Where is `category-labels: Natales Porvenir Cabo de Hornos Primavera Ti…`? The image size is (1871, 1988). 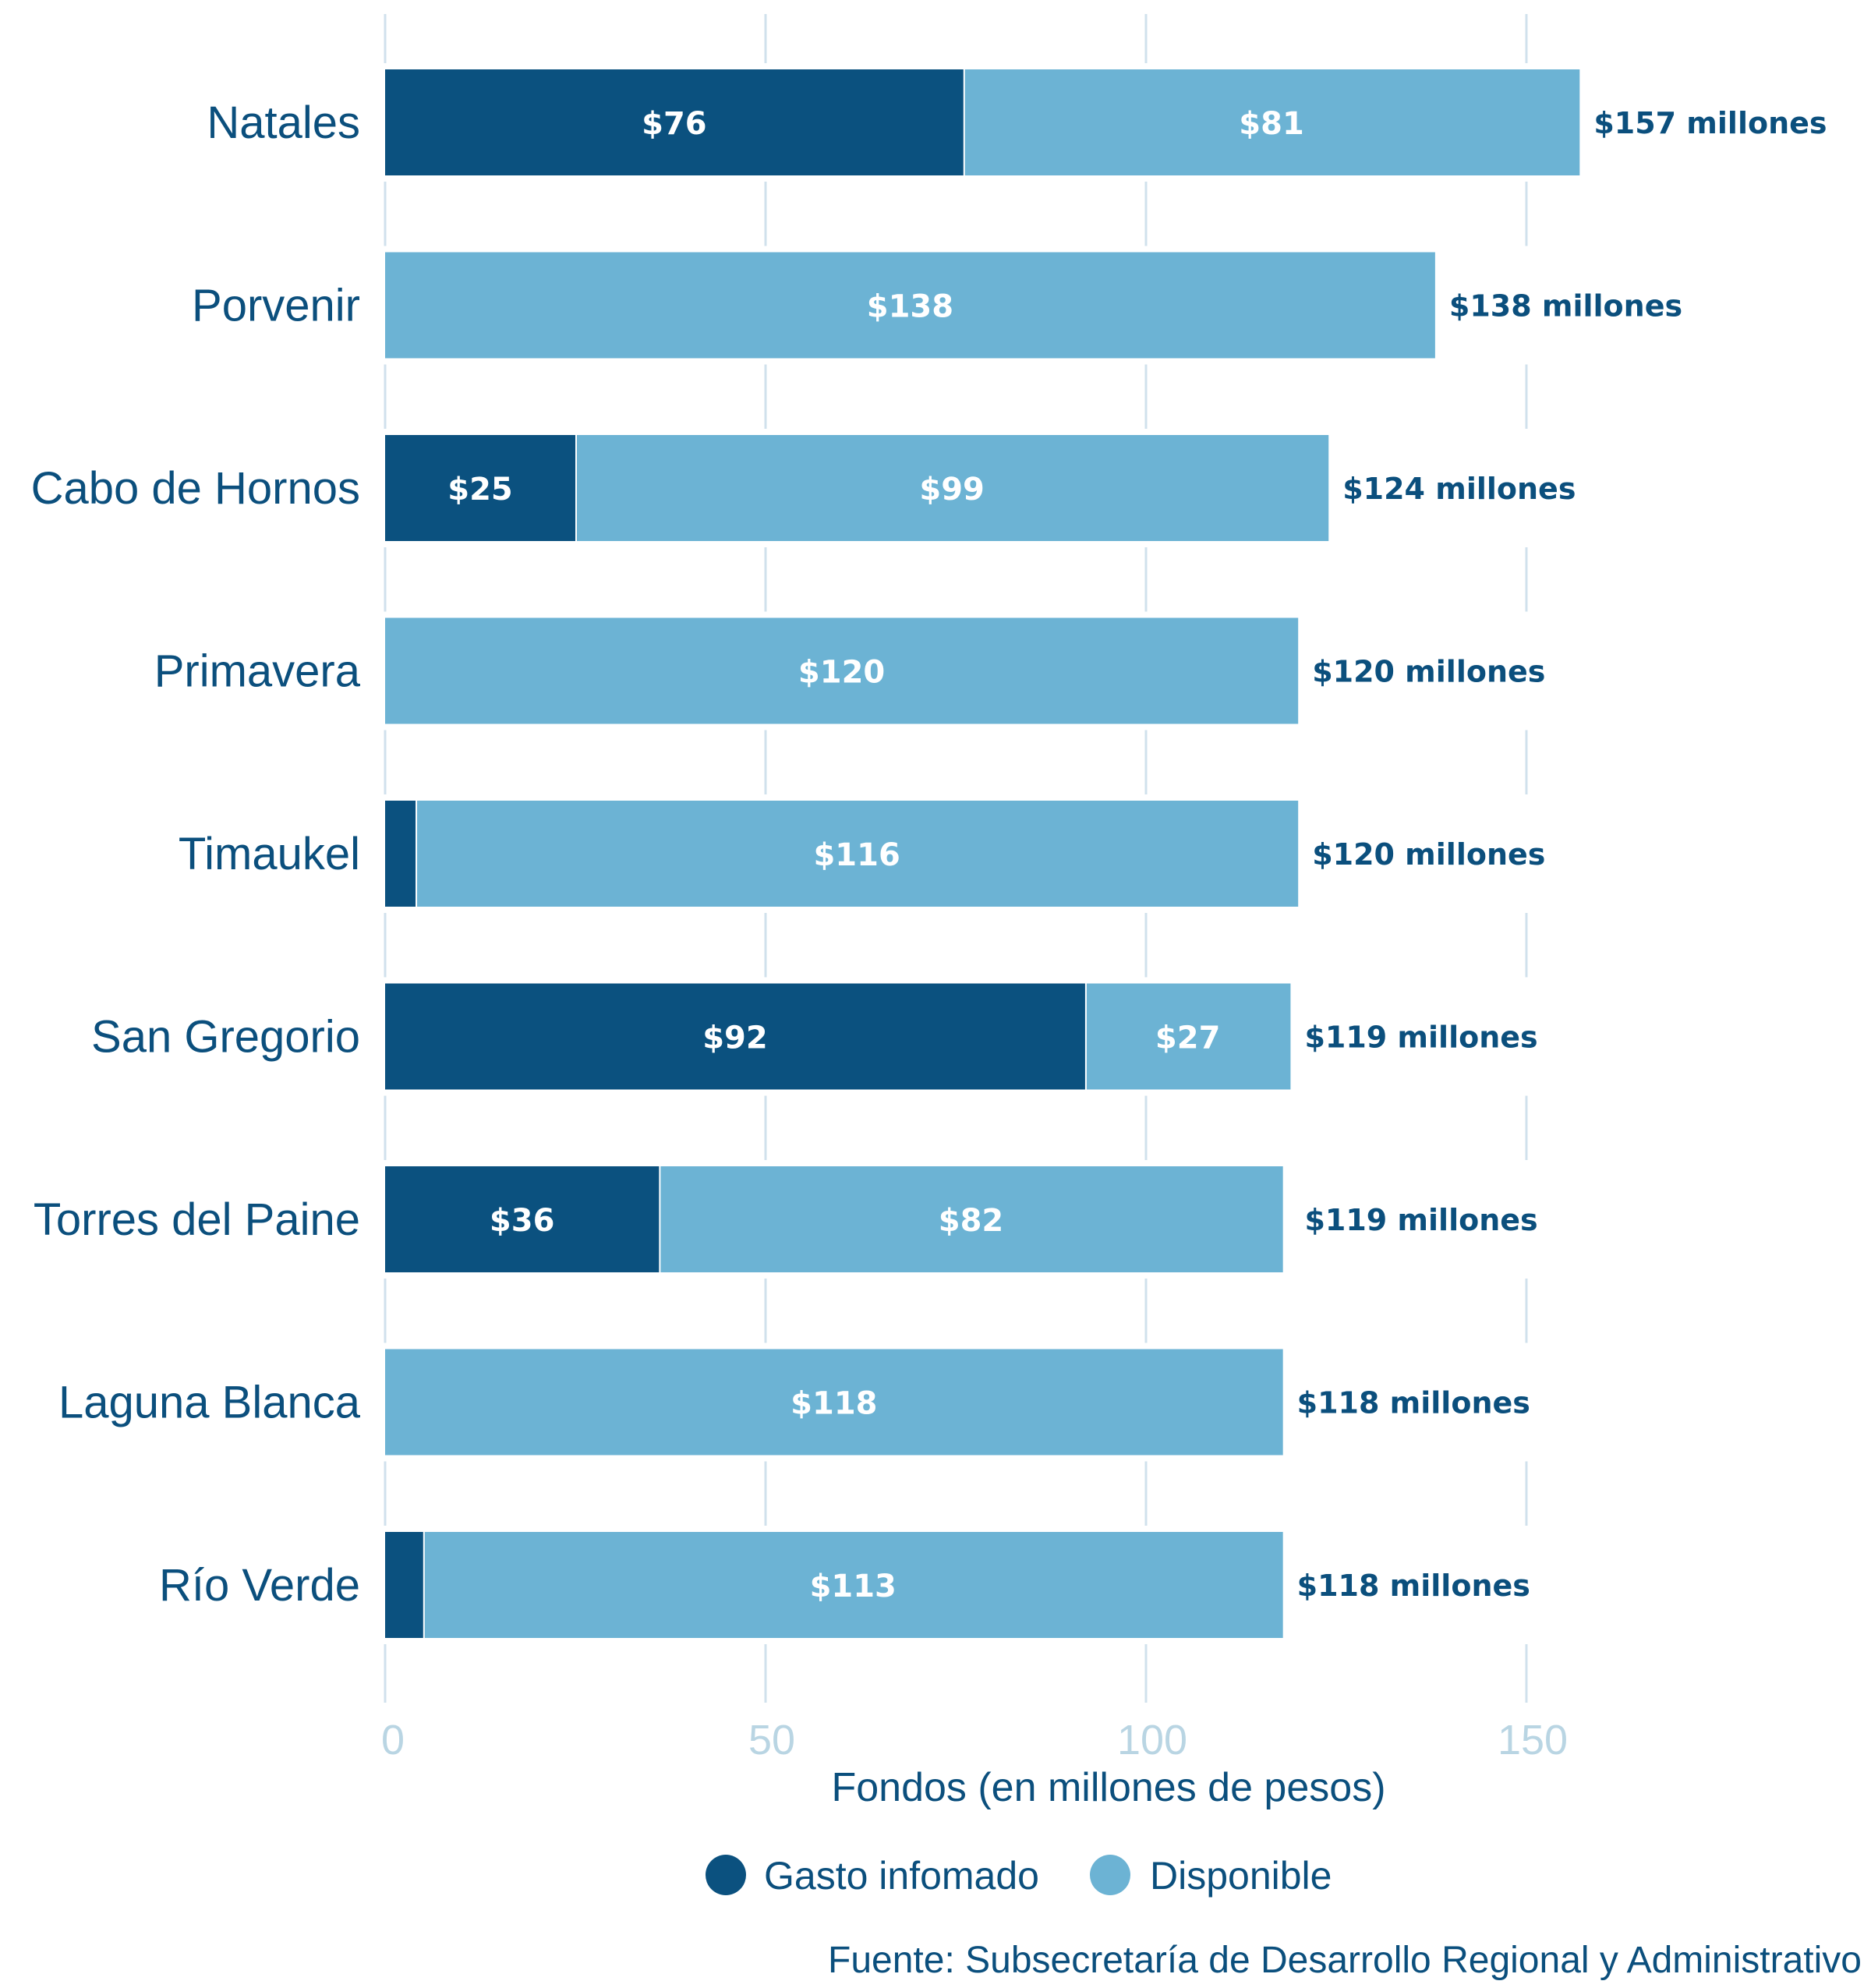 category-labels: Natales Porvenir Cabo de Hornos Primavera Ti… is located at coordinates (196, 854).